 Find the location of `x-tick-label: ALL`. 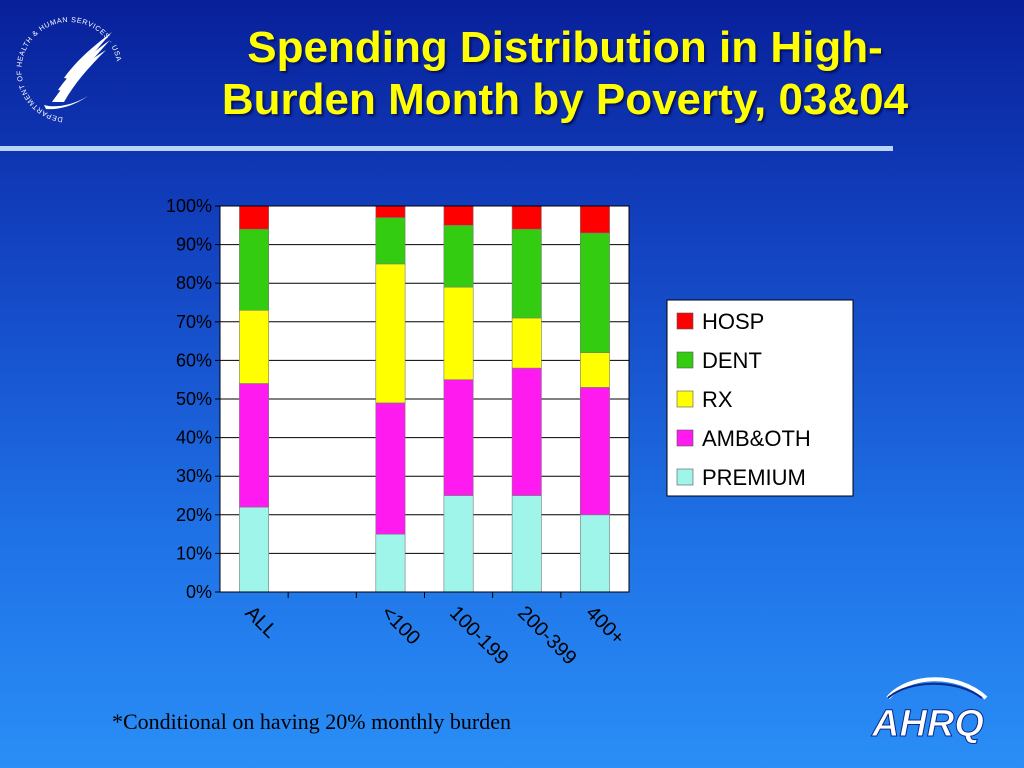

x-tick-label: ALL is located at coordinates (261, 622).